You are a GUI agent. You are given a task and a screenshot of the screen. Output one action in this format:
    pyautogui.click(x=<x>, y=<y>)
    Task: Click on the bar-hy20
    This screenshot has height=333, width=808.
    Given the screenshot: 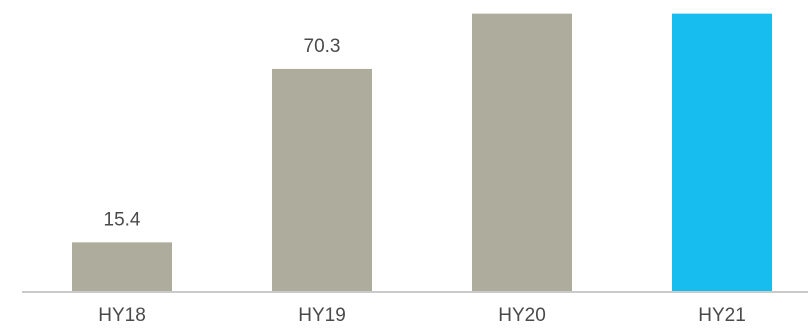 What is the action you would take?
    pyautogui.click(x=522, y=152)
    